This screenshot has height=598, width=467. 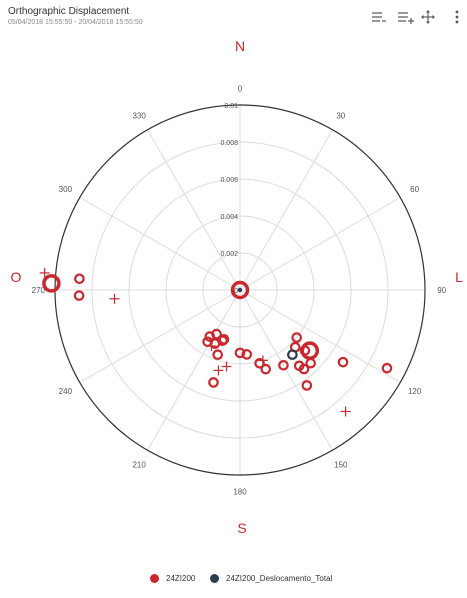 What do you see at coordinates (139, 115) in the screenshot?
I see `angular-tick-label: 330` at bounding box center [139, 115].